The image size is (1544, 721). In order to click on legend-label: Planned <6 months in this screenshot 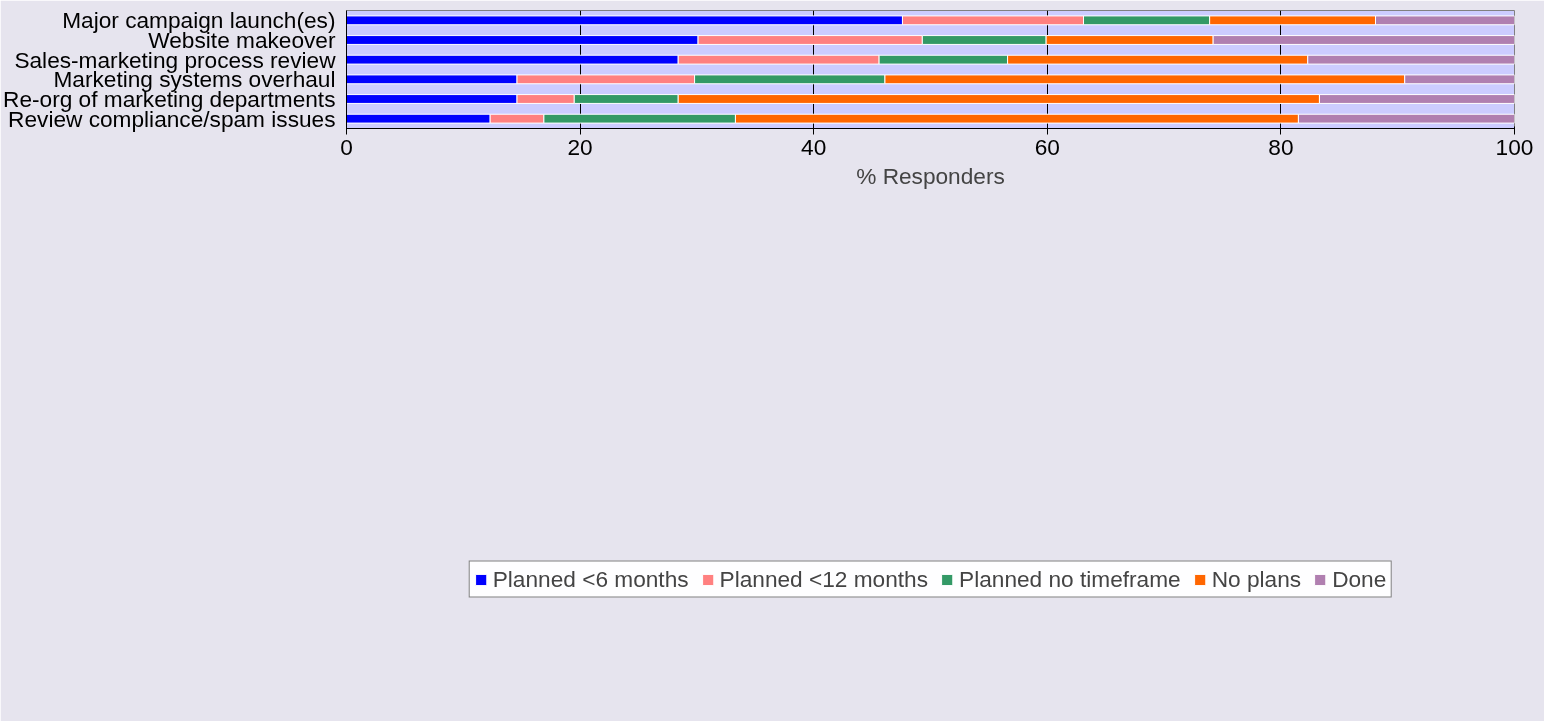, I will do `click(590, 579)`.